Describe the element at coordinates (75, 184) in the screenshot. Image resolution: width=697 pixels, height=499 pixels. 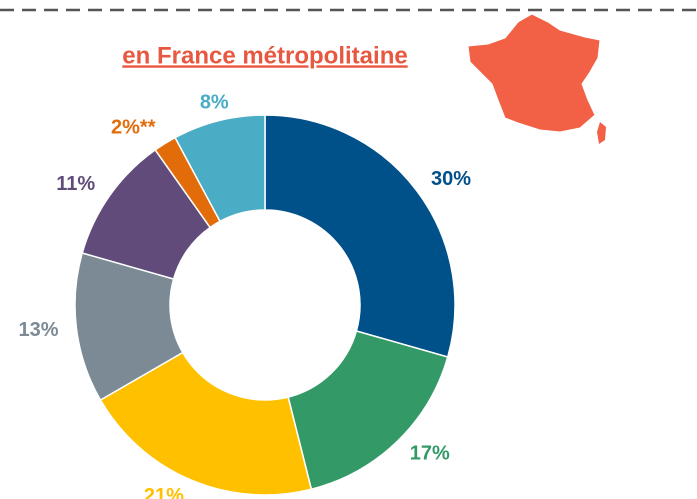
I see `data-label: 11%` at that location.